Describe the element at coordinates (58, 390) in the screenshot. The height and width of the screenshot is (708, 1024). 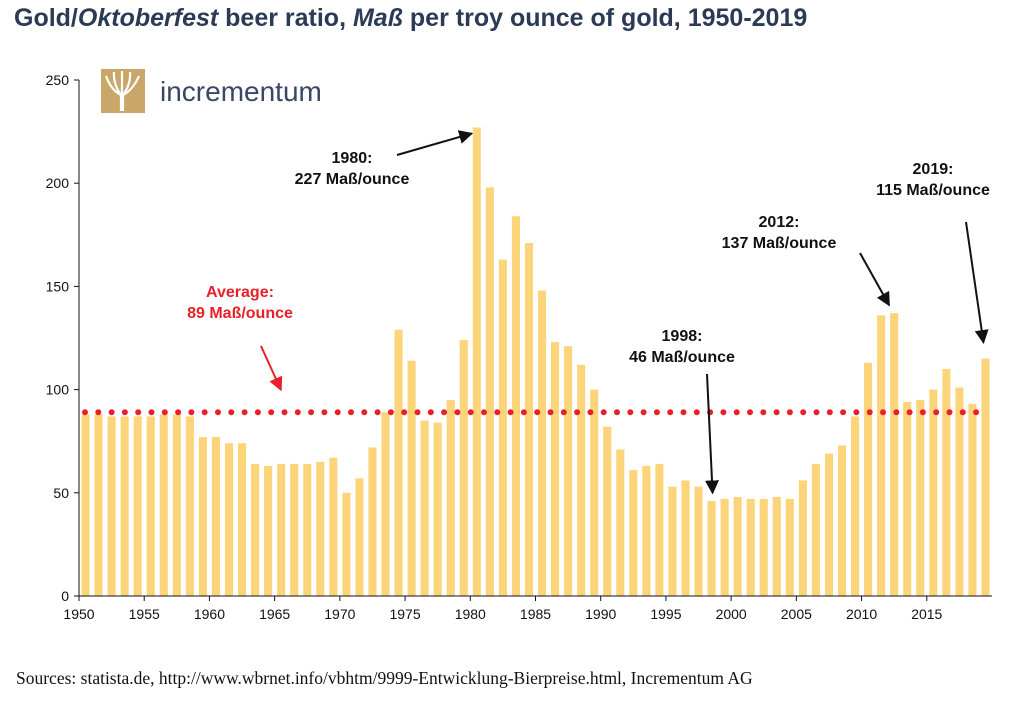
I see `y-tick-label-100: 100` at that location.